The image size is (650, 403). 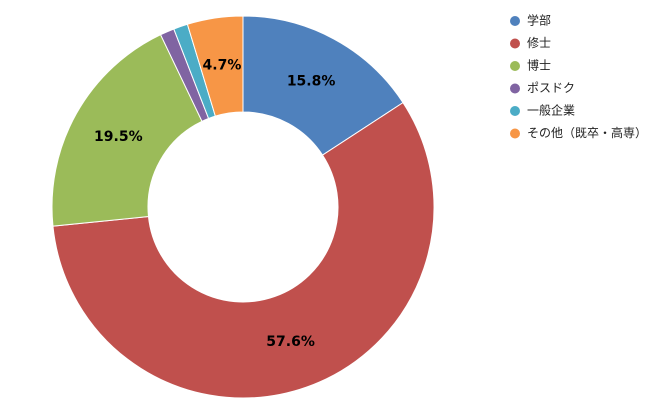 What do you see at coordinates (587, 132) in the screenshot?
I see `legend-label: その他（既卒・高専）` at bounding box center [587, 132].